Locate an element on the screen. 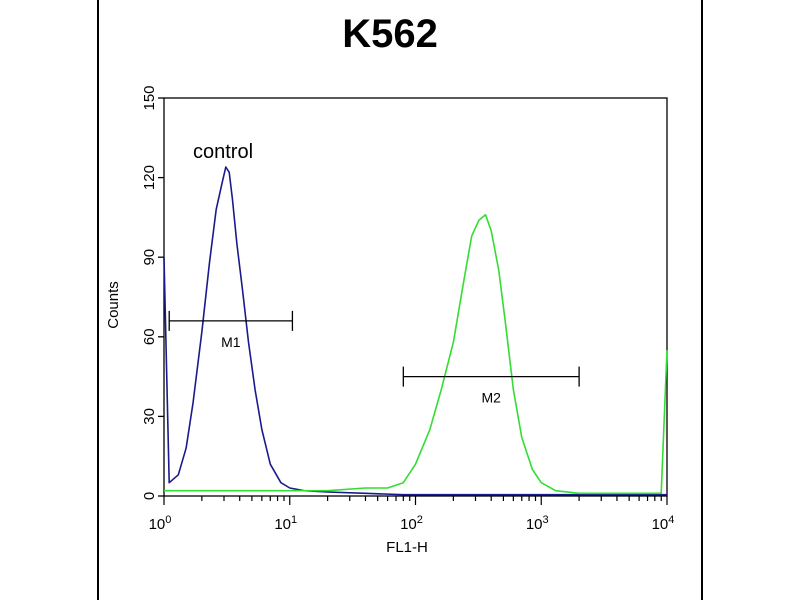  x-tick-label: 10³ is located at coordinates (537, 523).